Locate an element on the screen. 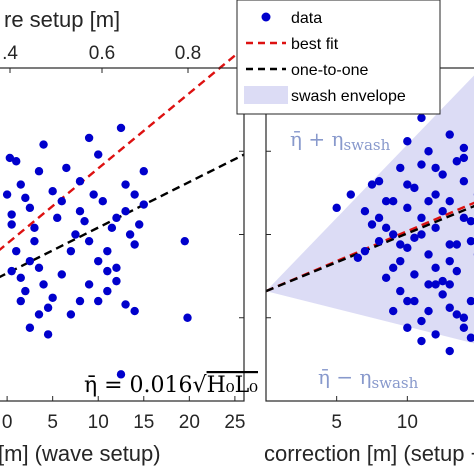 Image resolution: width=474 pixels, height=474 pixels. right-bottom-tick-label: 10 is located at coordinates (407, 422).